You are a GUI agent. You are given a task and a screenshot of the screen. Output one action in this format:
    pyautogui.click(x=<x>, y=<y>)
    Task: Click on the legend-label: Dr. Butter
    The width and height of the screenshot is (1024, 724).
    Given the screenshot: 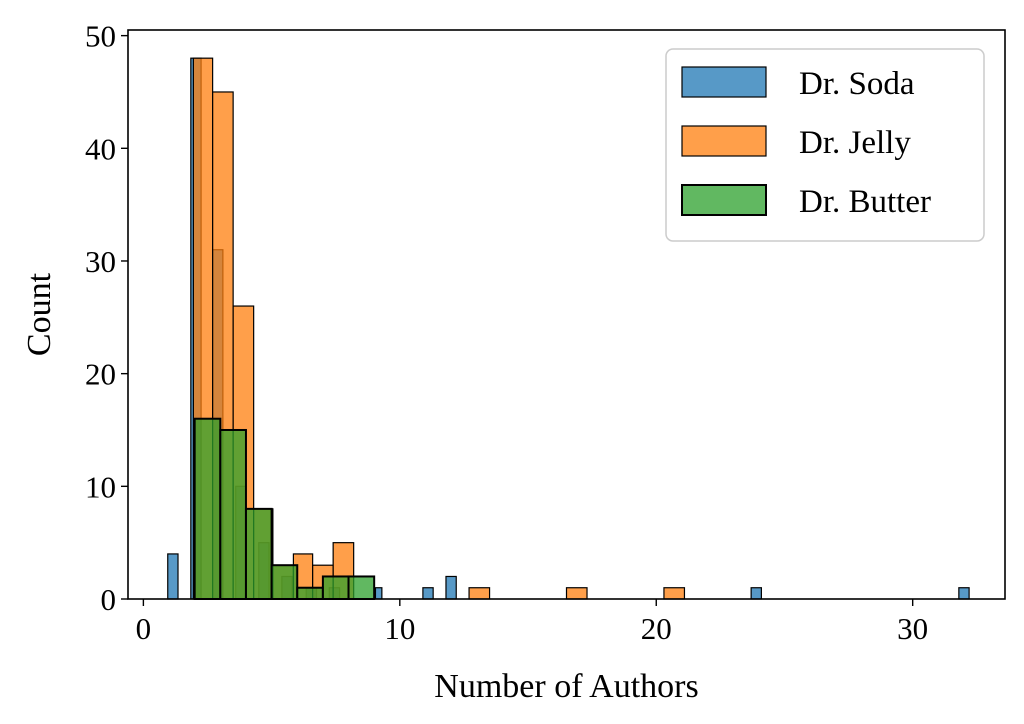 What is the action you would take?
    pyautogui.click(x=865, y=202)
    